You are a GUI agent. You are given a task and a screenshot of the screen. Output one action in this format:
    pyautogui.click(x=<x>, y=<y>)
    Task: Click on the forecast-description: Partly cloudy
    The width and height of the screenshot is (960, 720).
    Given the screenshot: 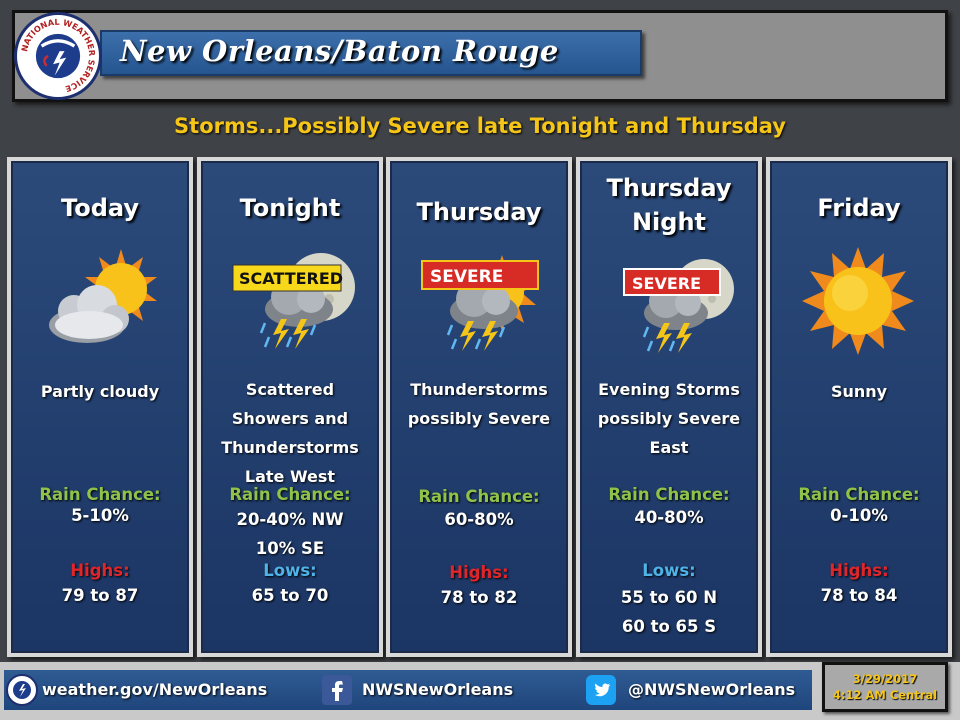 What is the action you would take?
    pyautogui.click(x=100, y=391)
    